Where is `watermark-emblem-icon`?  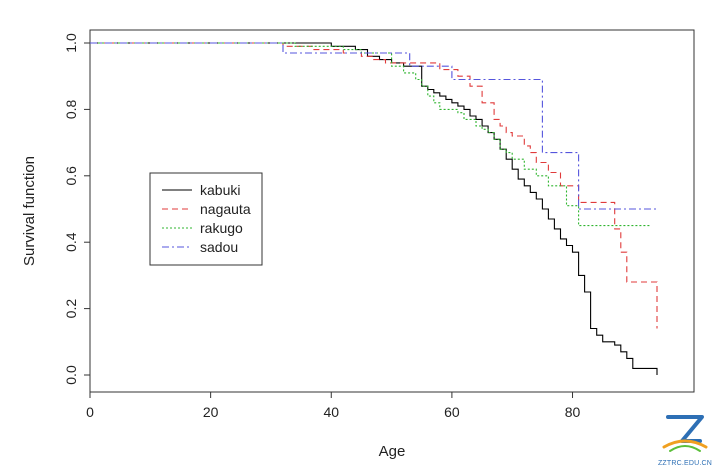
watermark-emblem-icon is located at coordinates (685, 433).